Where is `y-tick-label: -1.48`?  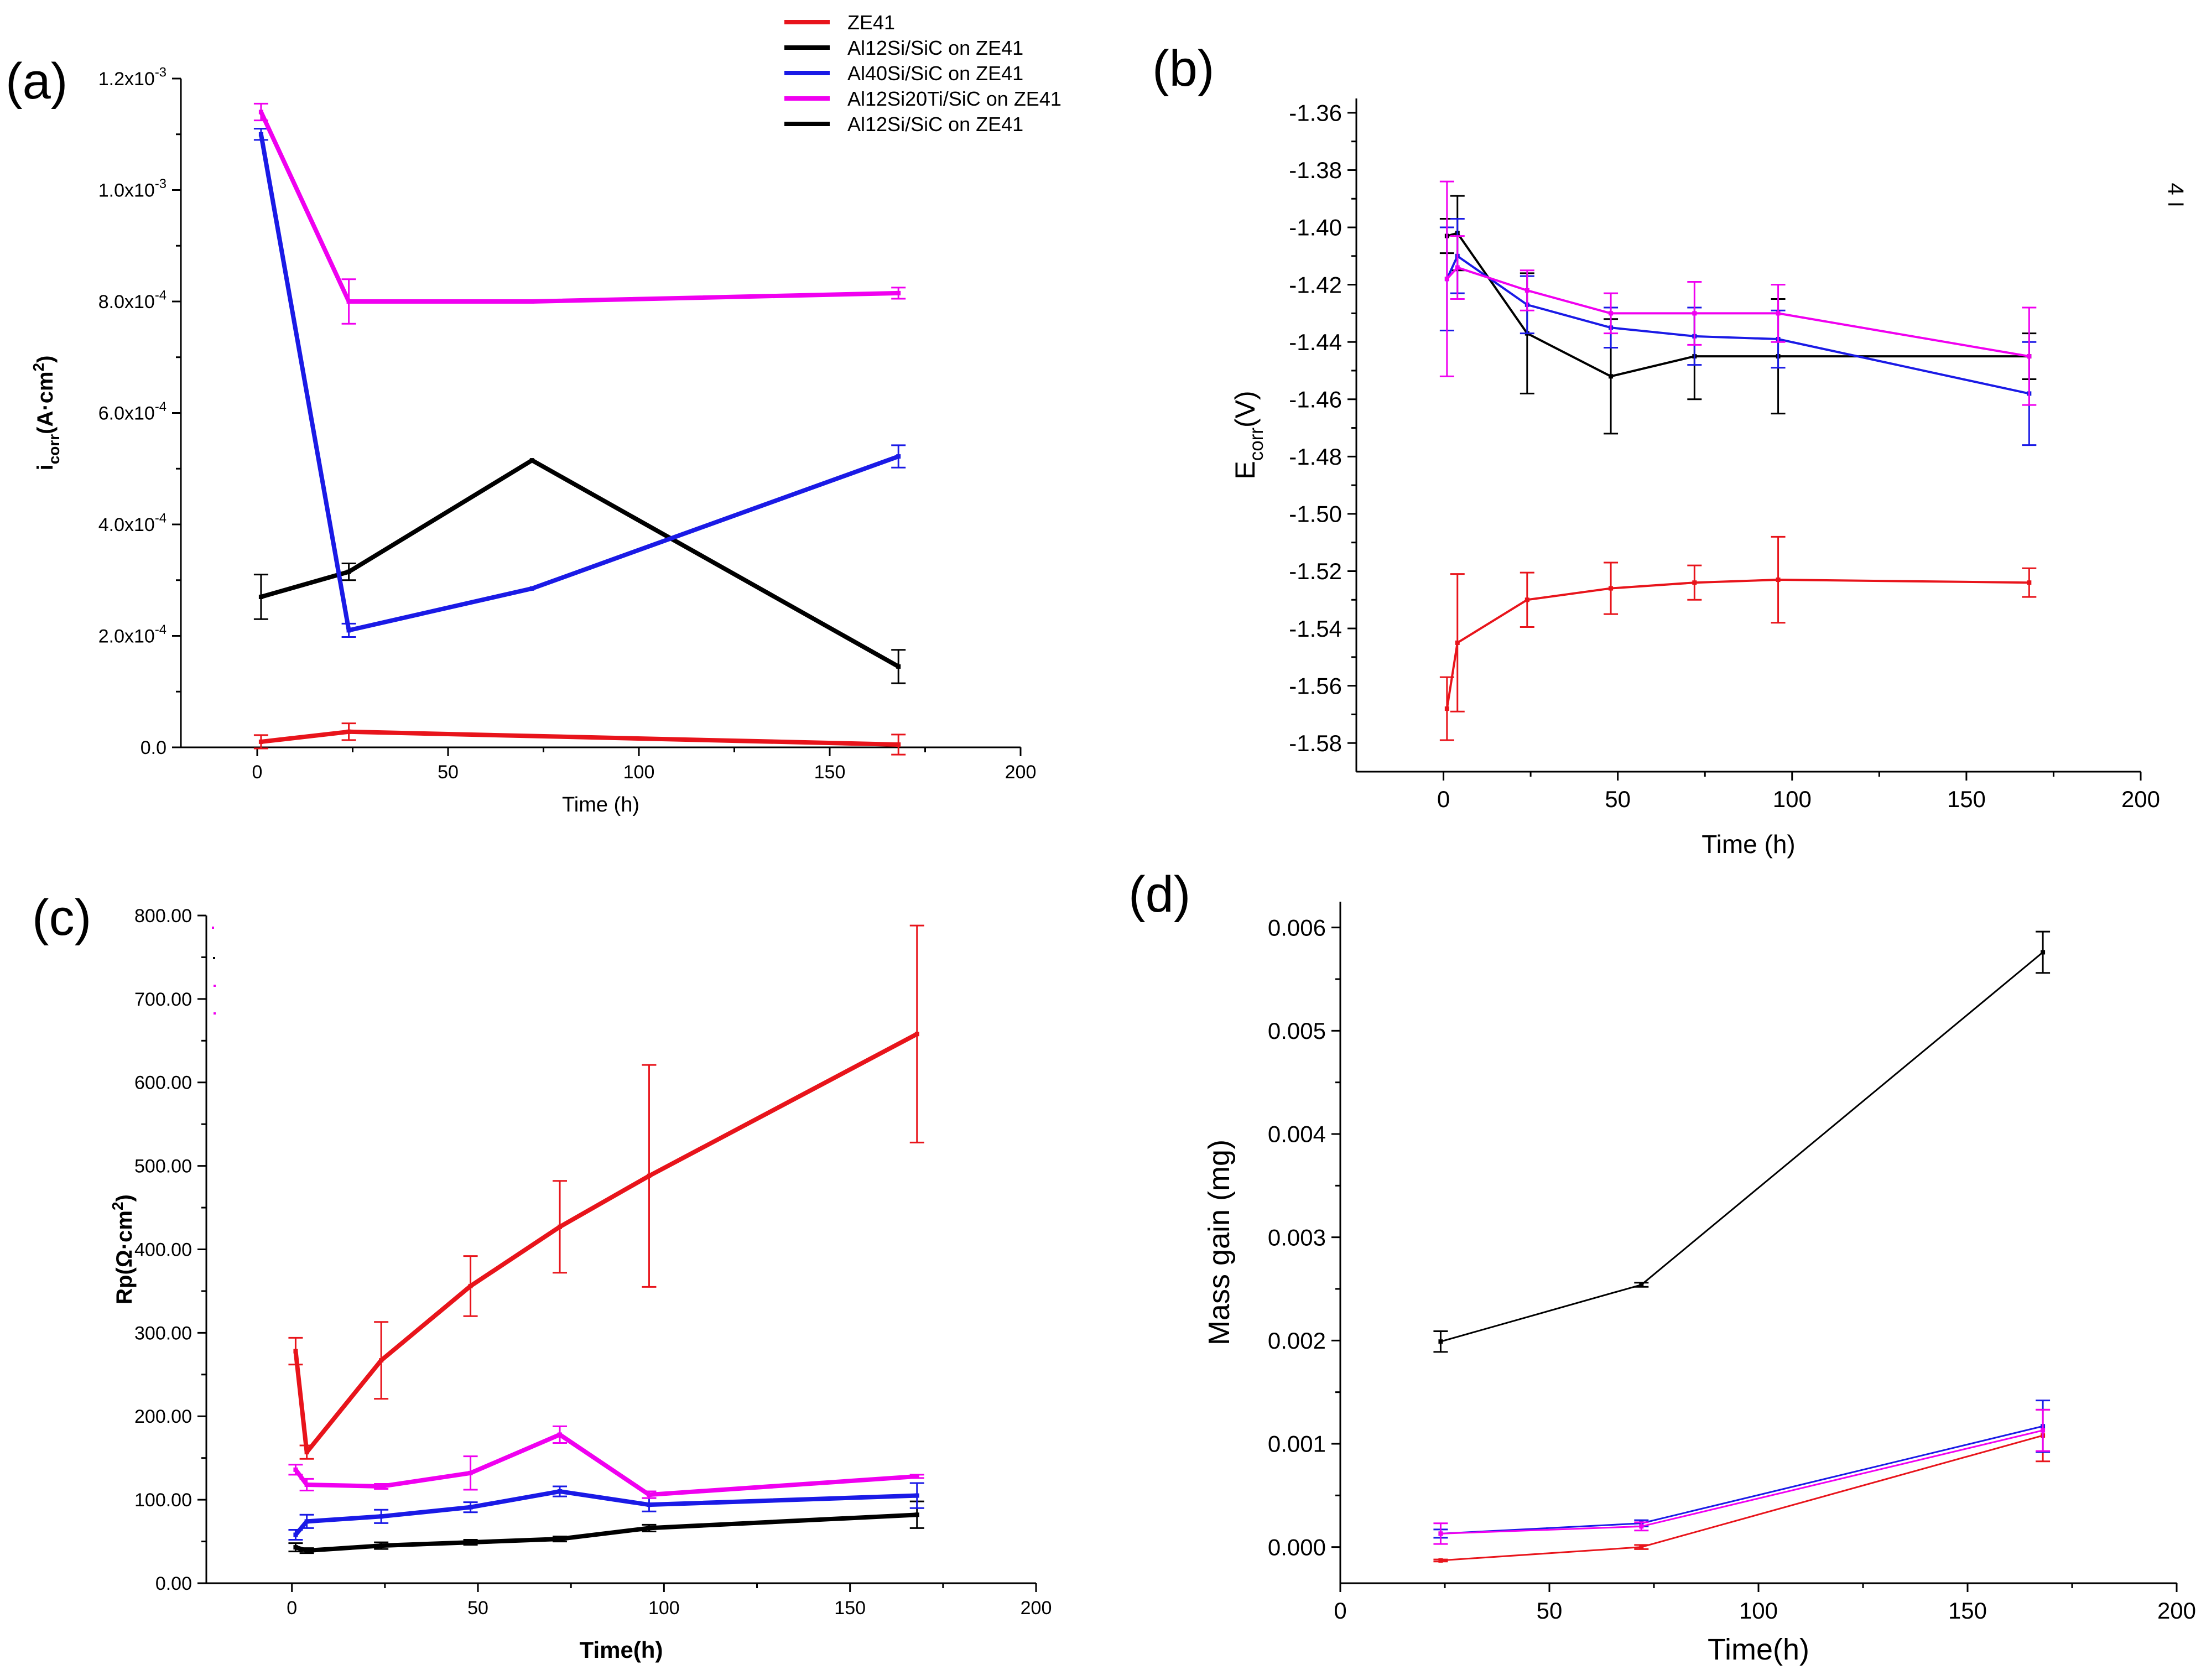 y-tick-label: -1.48 is located at coordinates (1315, 457).